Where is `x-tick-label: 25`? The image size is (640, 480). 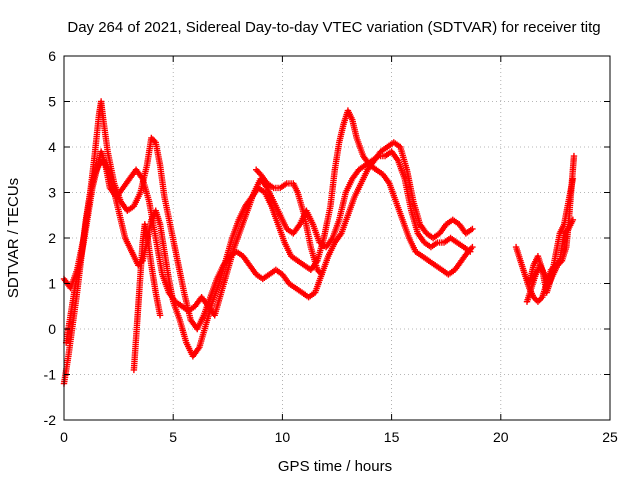 x-tick-label: 25 is located at coordinates (610, 437).